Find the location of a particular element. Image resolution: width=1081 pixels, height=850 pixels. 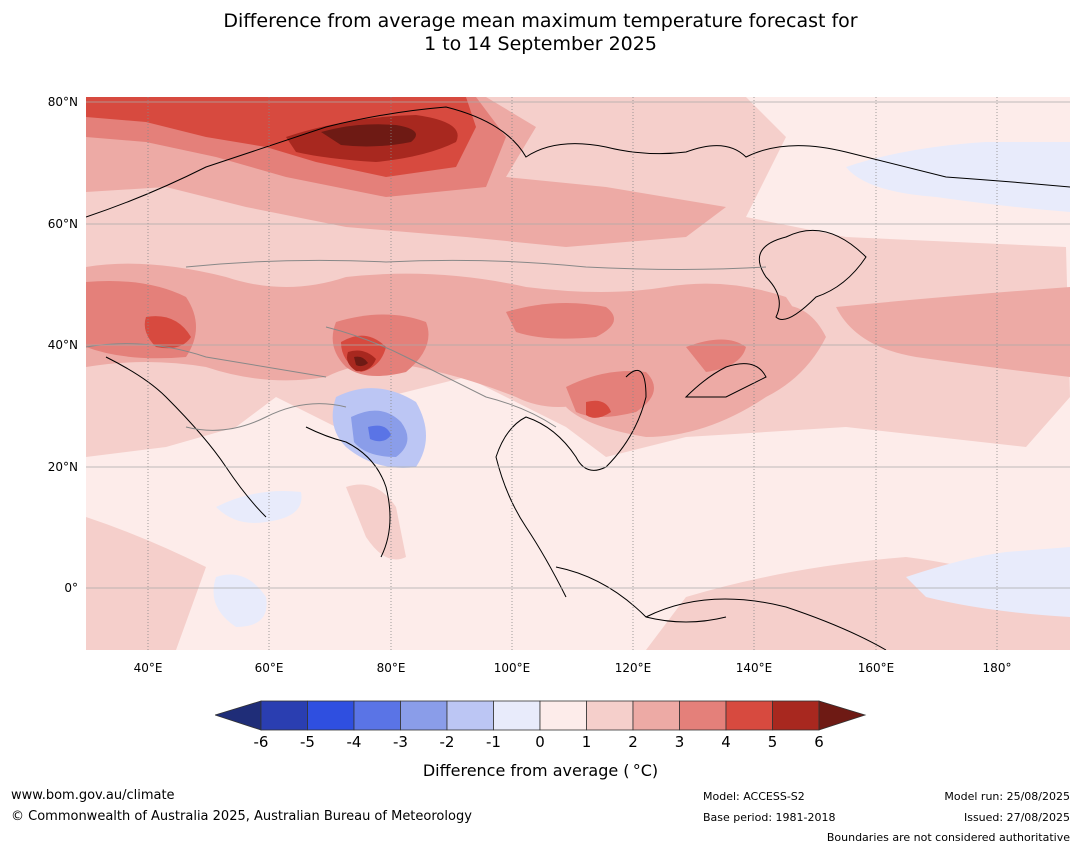

lat-label-20n: 20°N is located at coordinates (62, 467).